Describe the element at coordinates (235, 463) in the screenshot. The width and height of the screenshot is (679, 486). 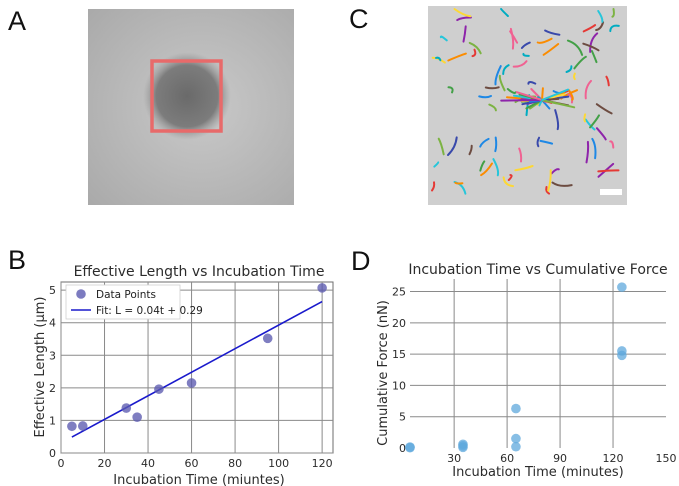
I see `chart-b-x-tick-label: 80` at that location.